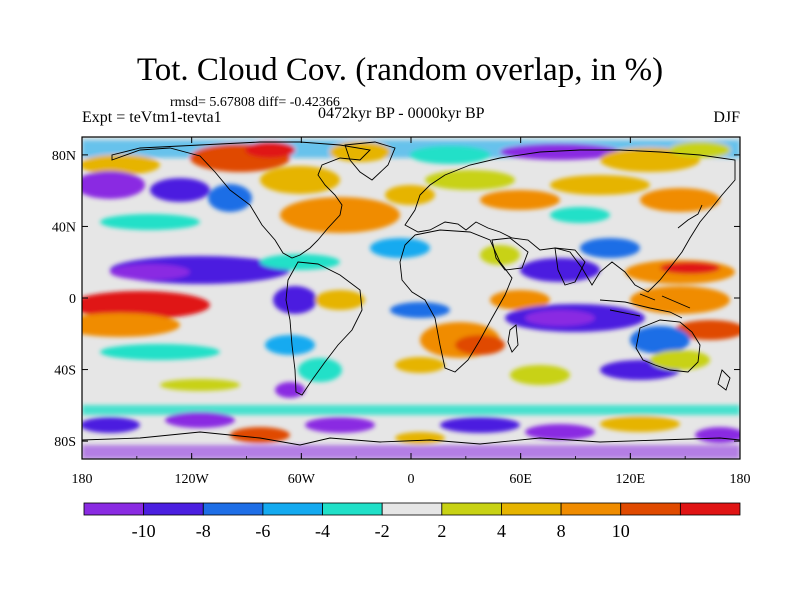  What do you see at coordinates (241, 200) in the screenshot?
I see `coastline-north-america` at bounding box center [241, 200].